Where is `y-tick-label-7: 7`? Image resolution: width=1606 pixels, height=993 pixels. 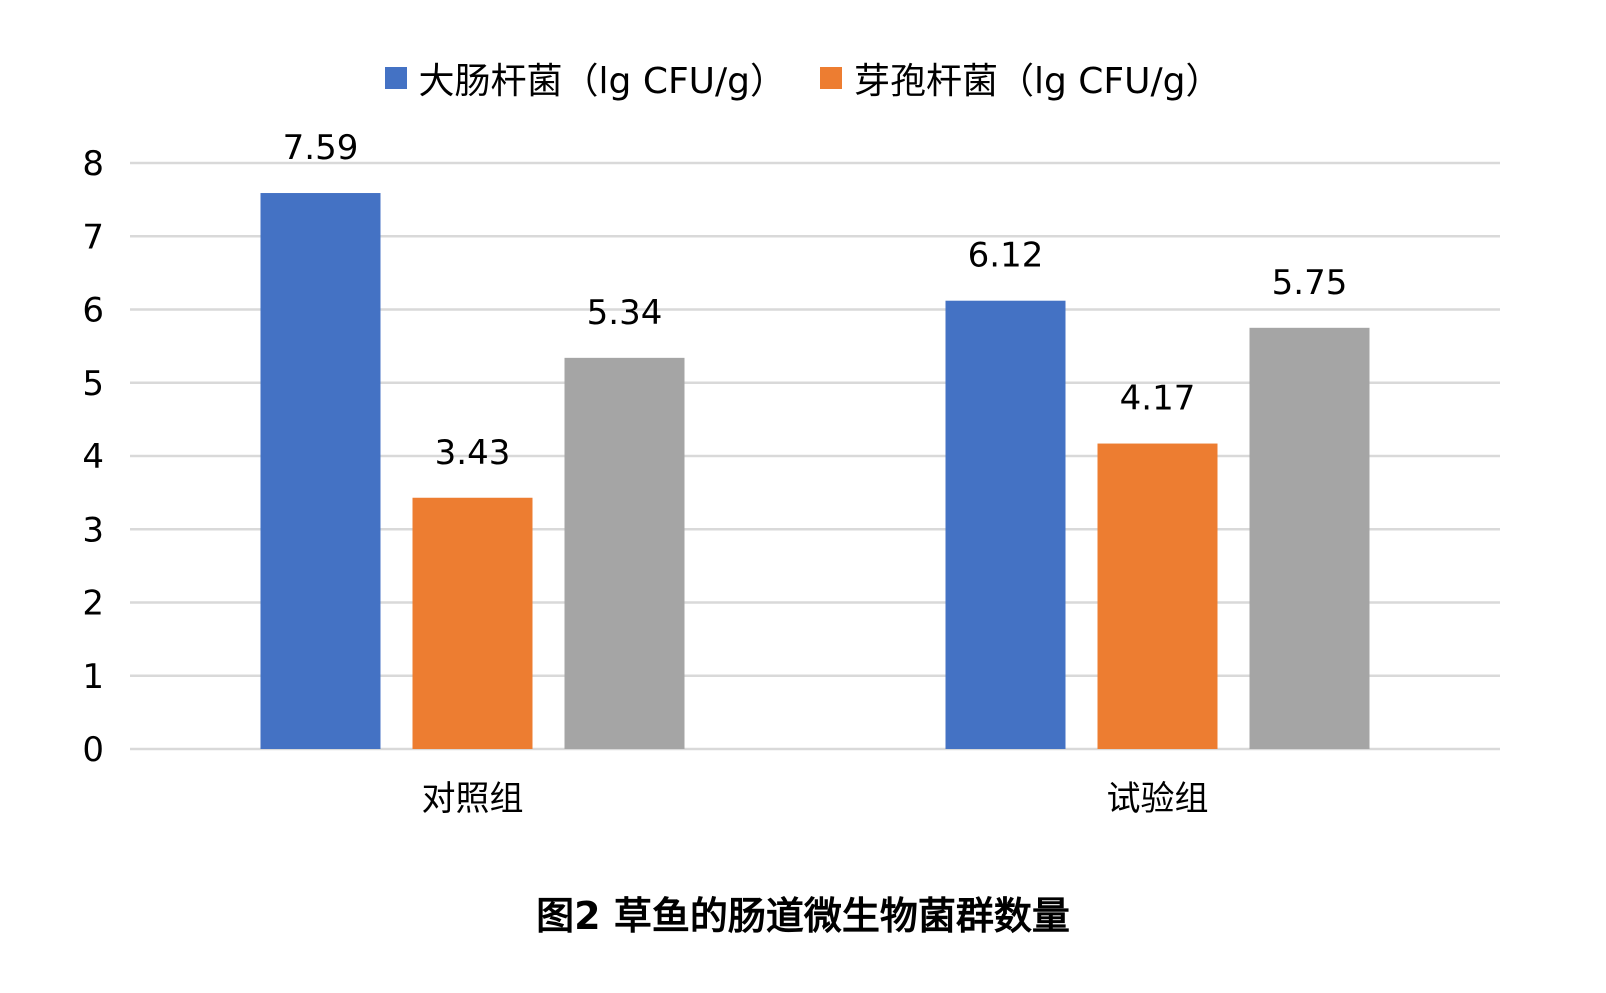
y-tick-label-7: 7 is located at coordinates (93, 237).